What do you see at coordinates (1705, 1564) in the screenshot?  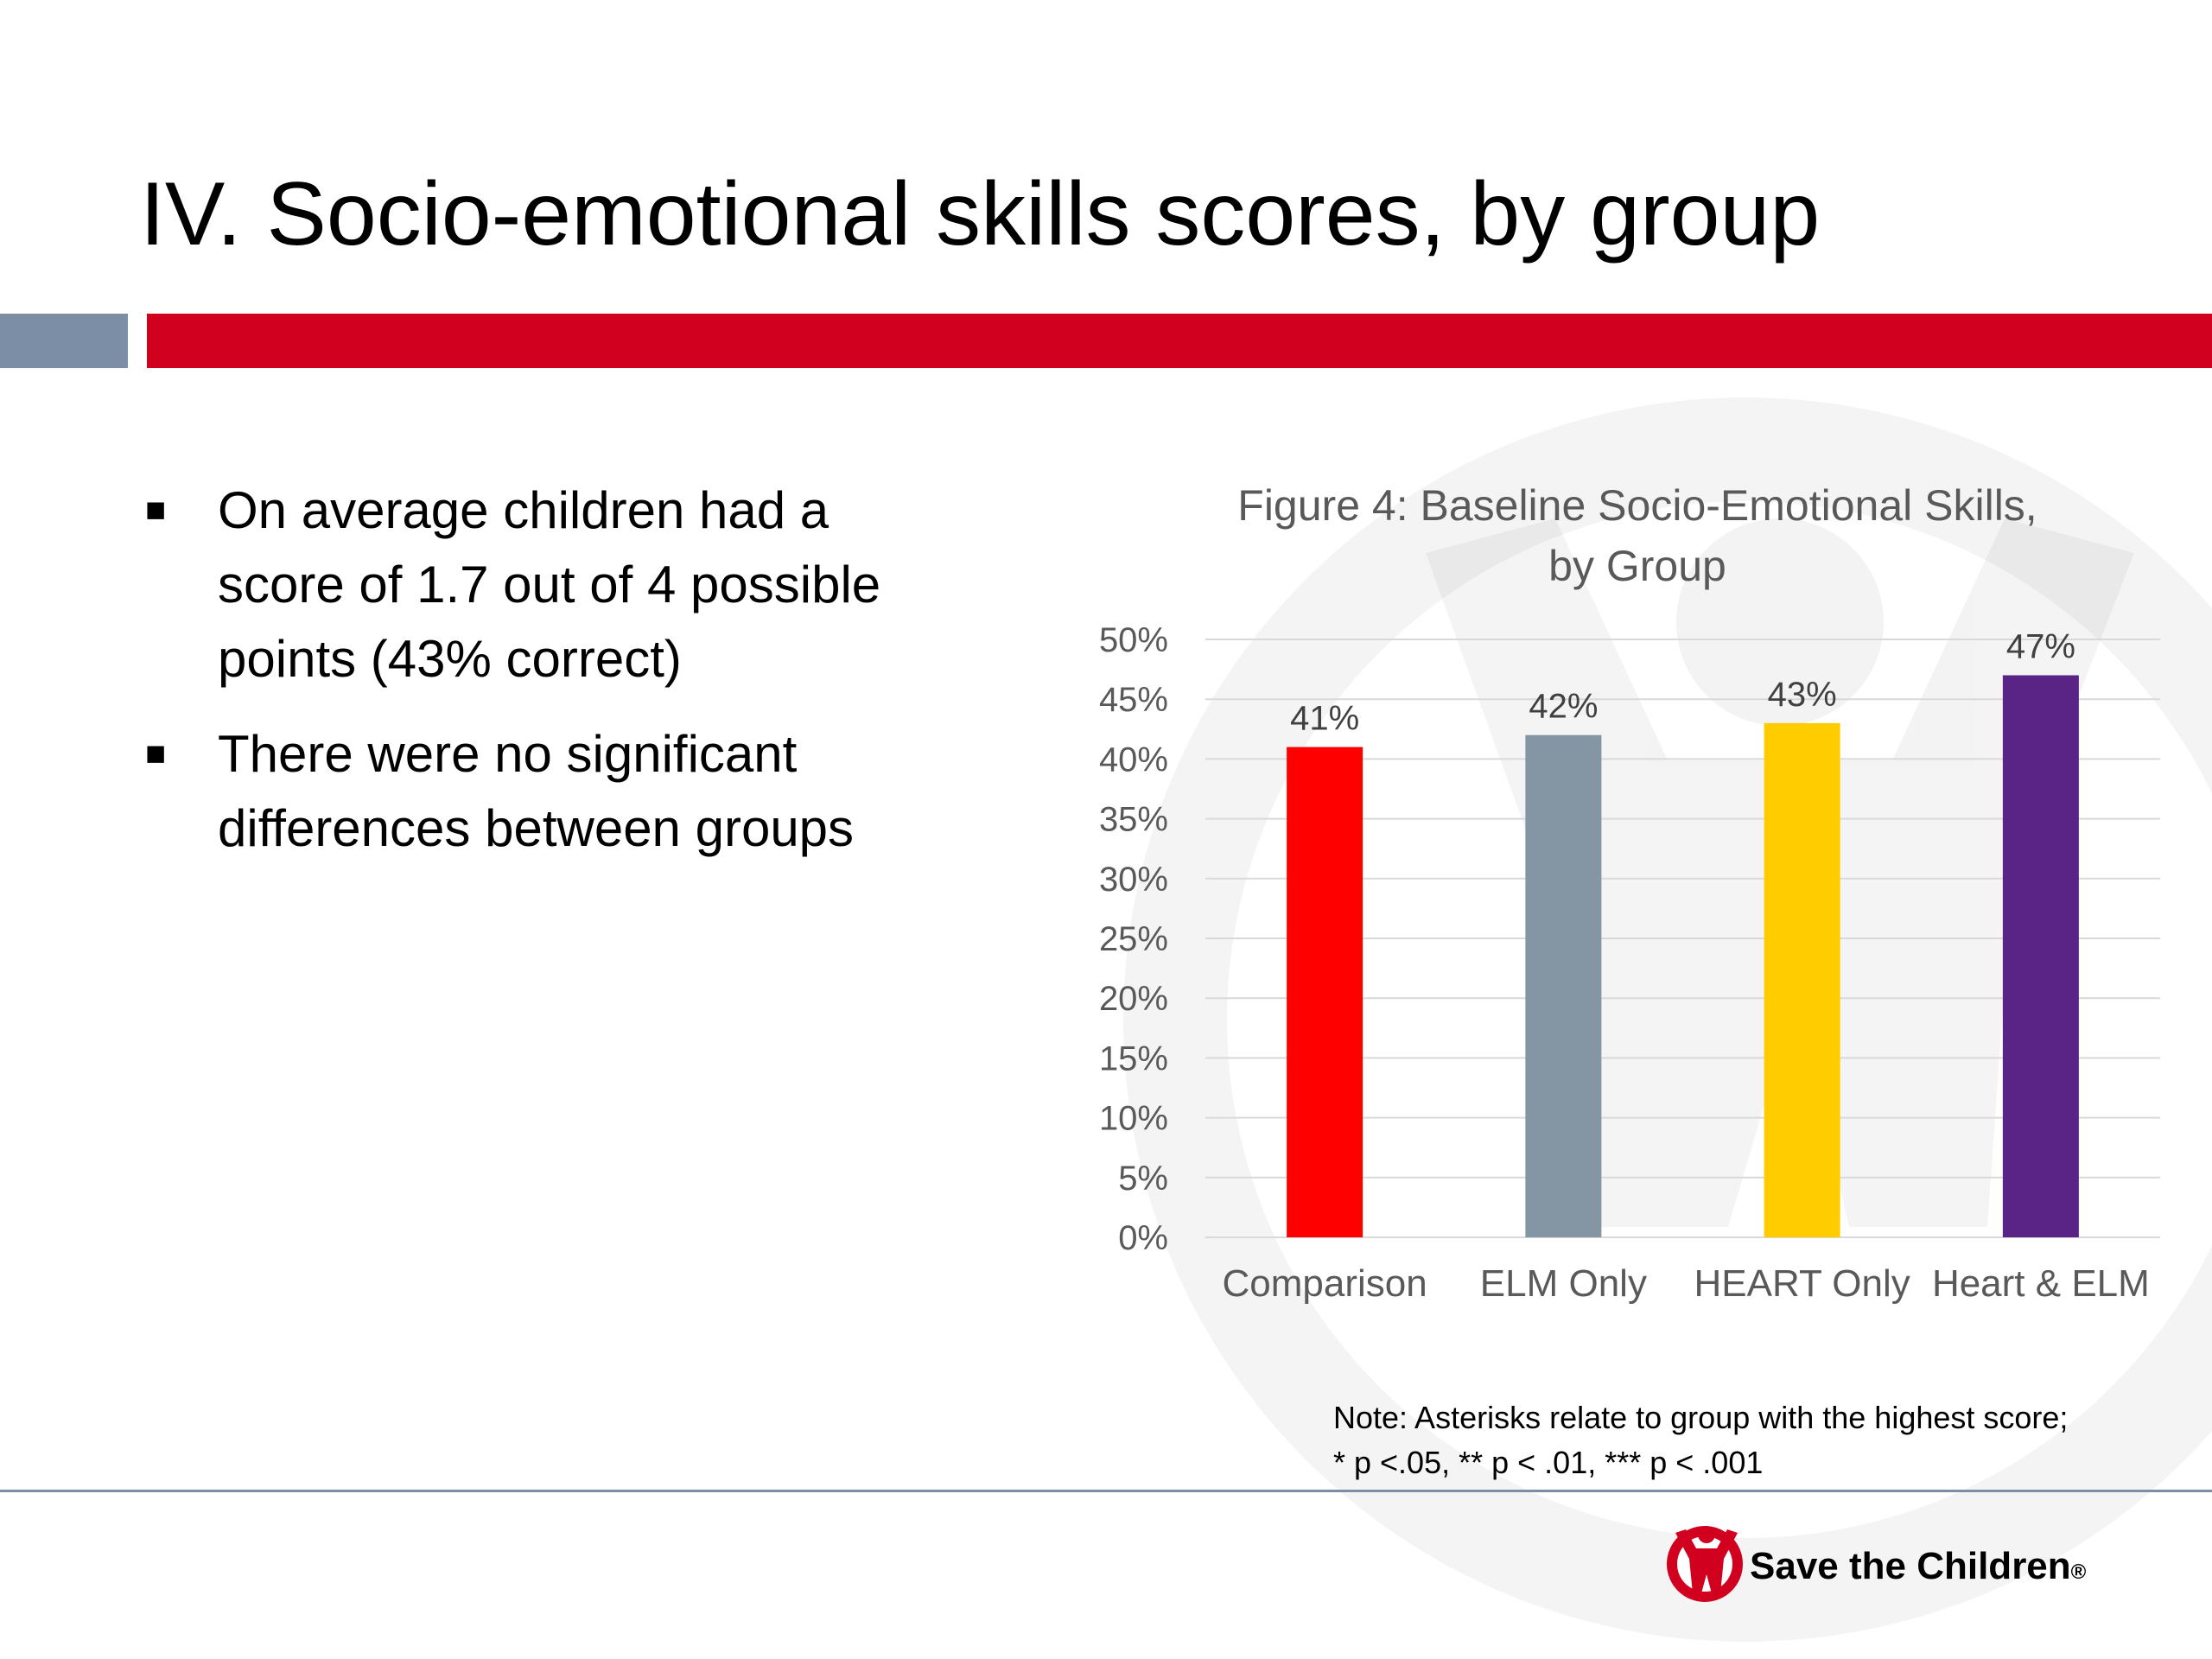 I see `save-the-children-logo-icon` at bounding box center [1705, 1564].